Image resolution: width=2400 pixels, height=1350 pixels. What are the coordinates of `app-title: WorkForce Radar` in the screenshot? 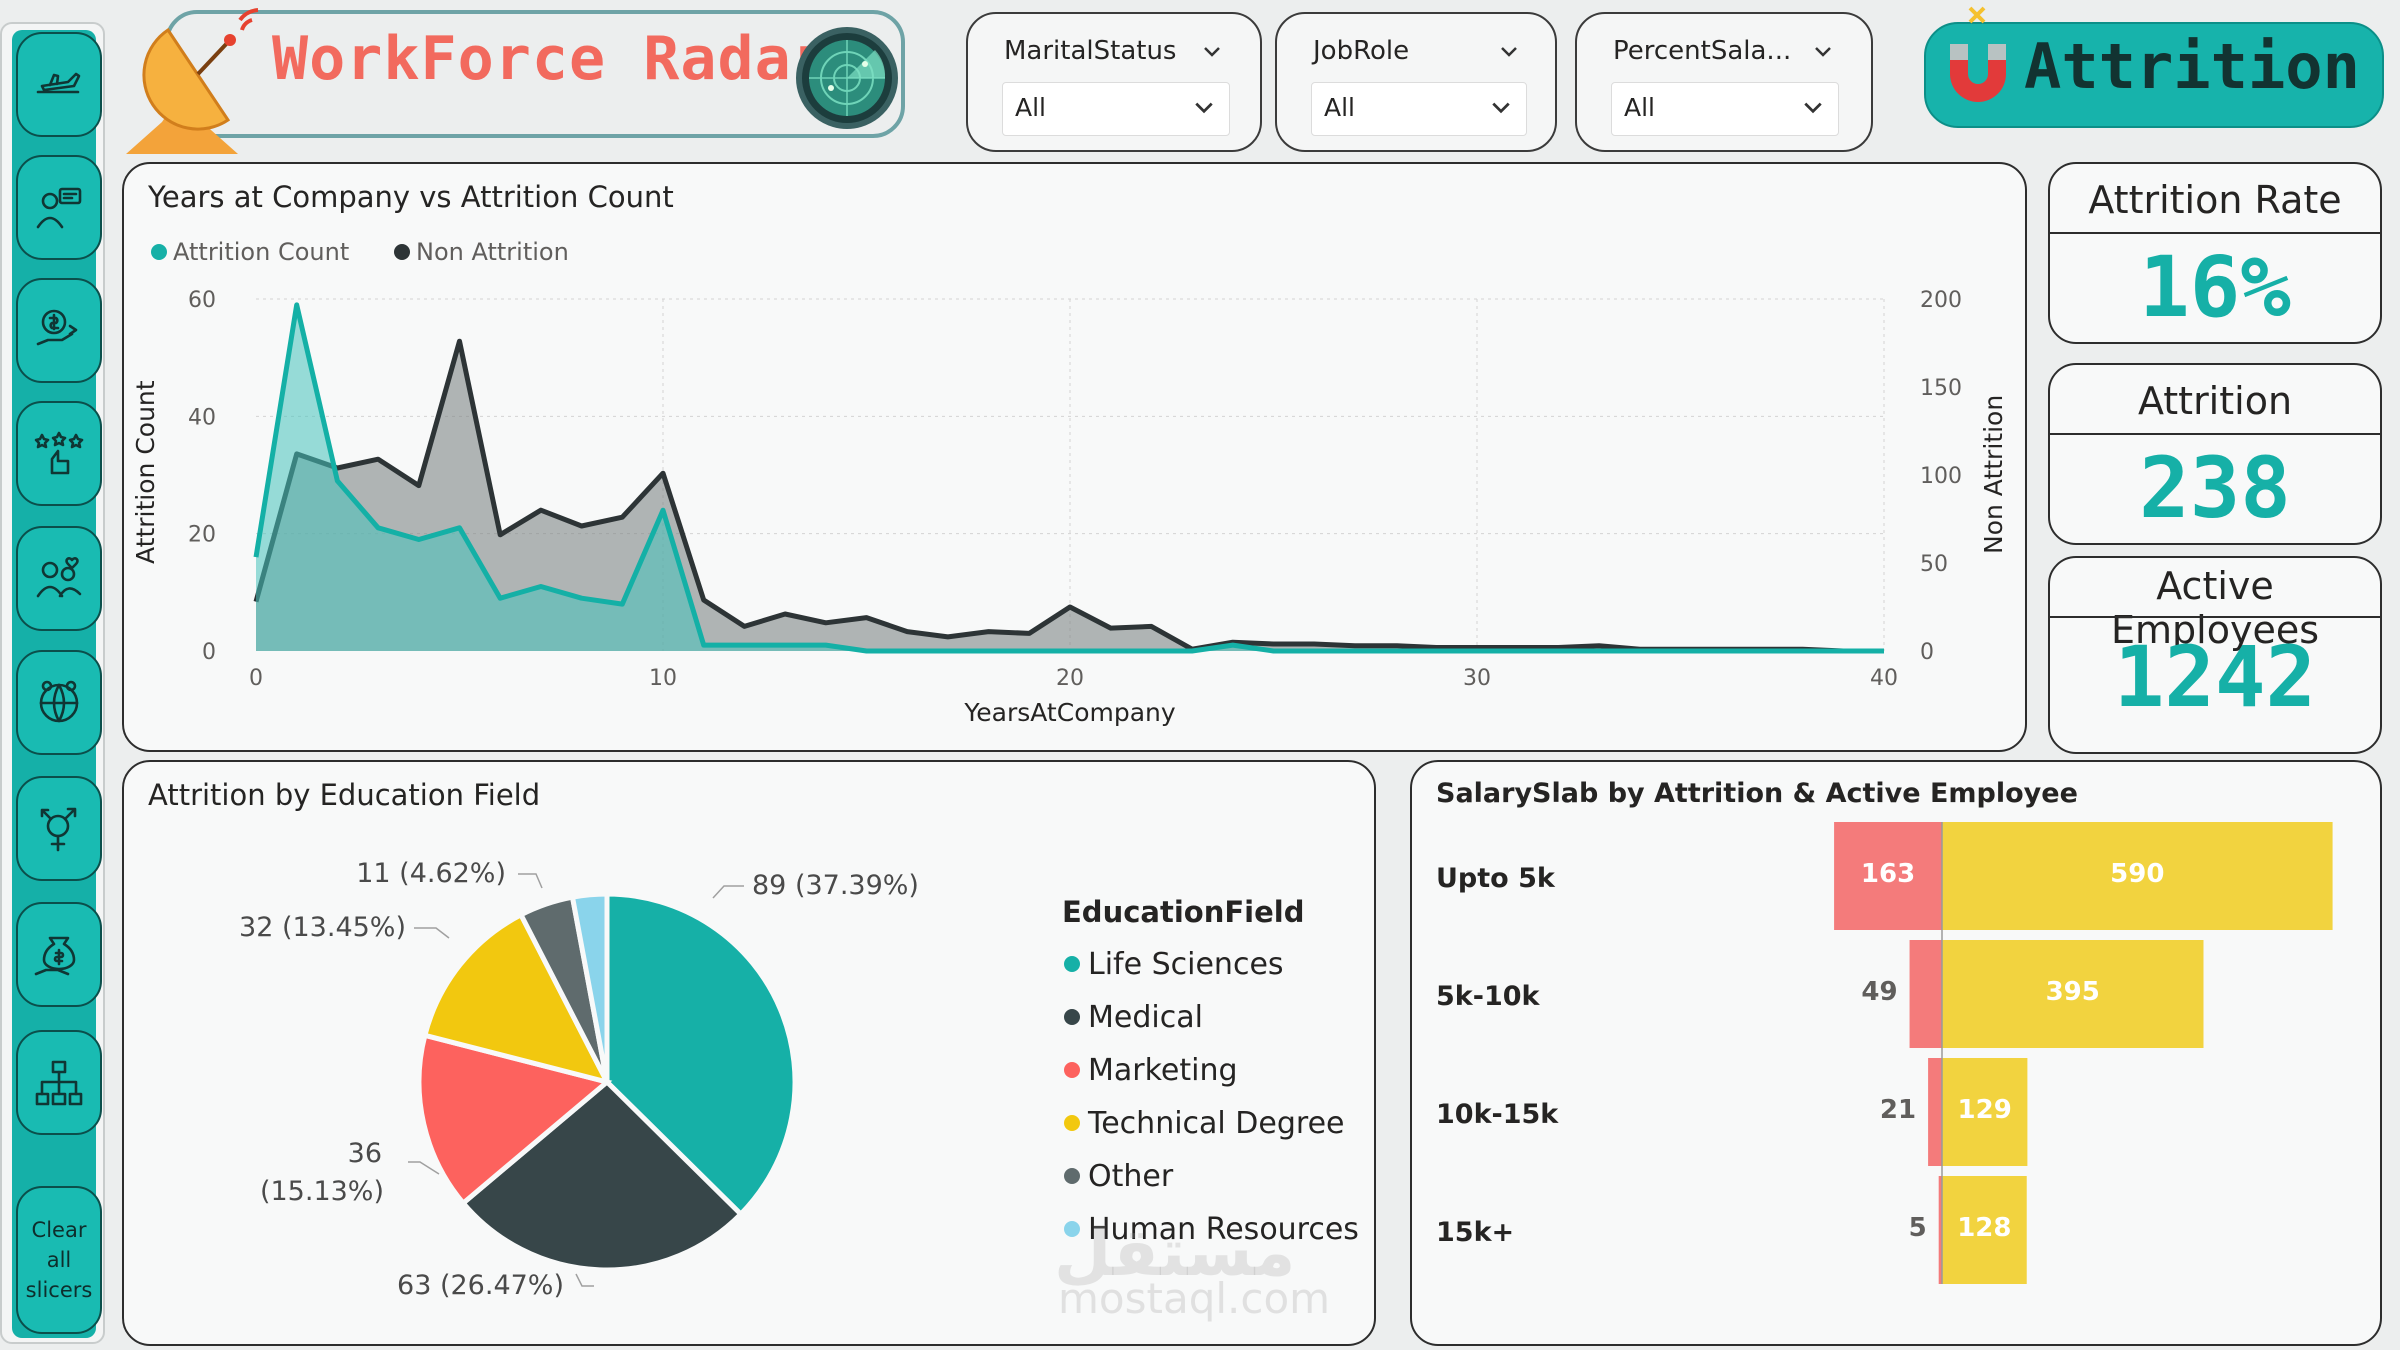 It's located at (550, 59).